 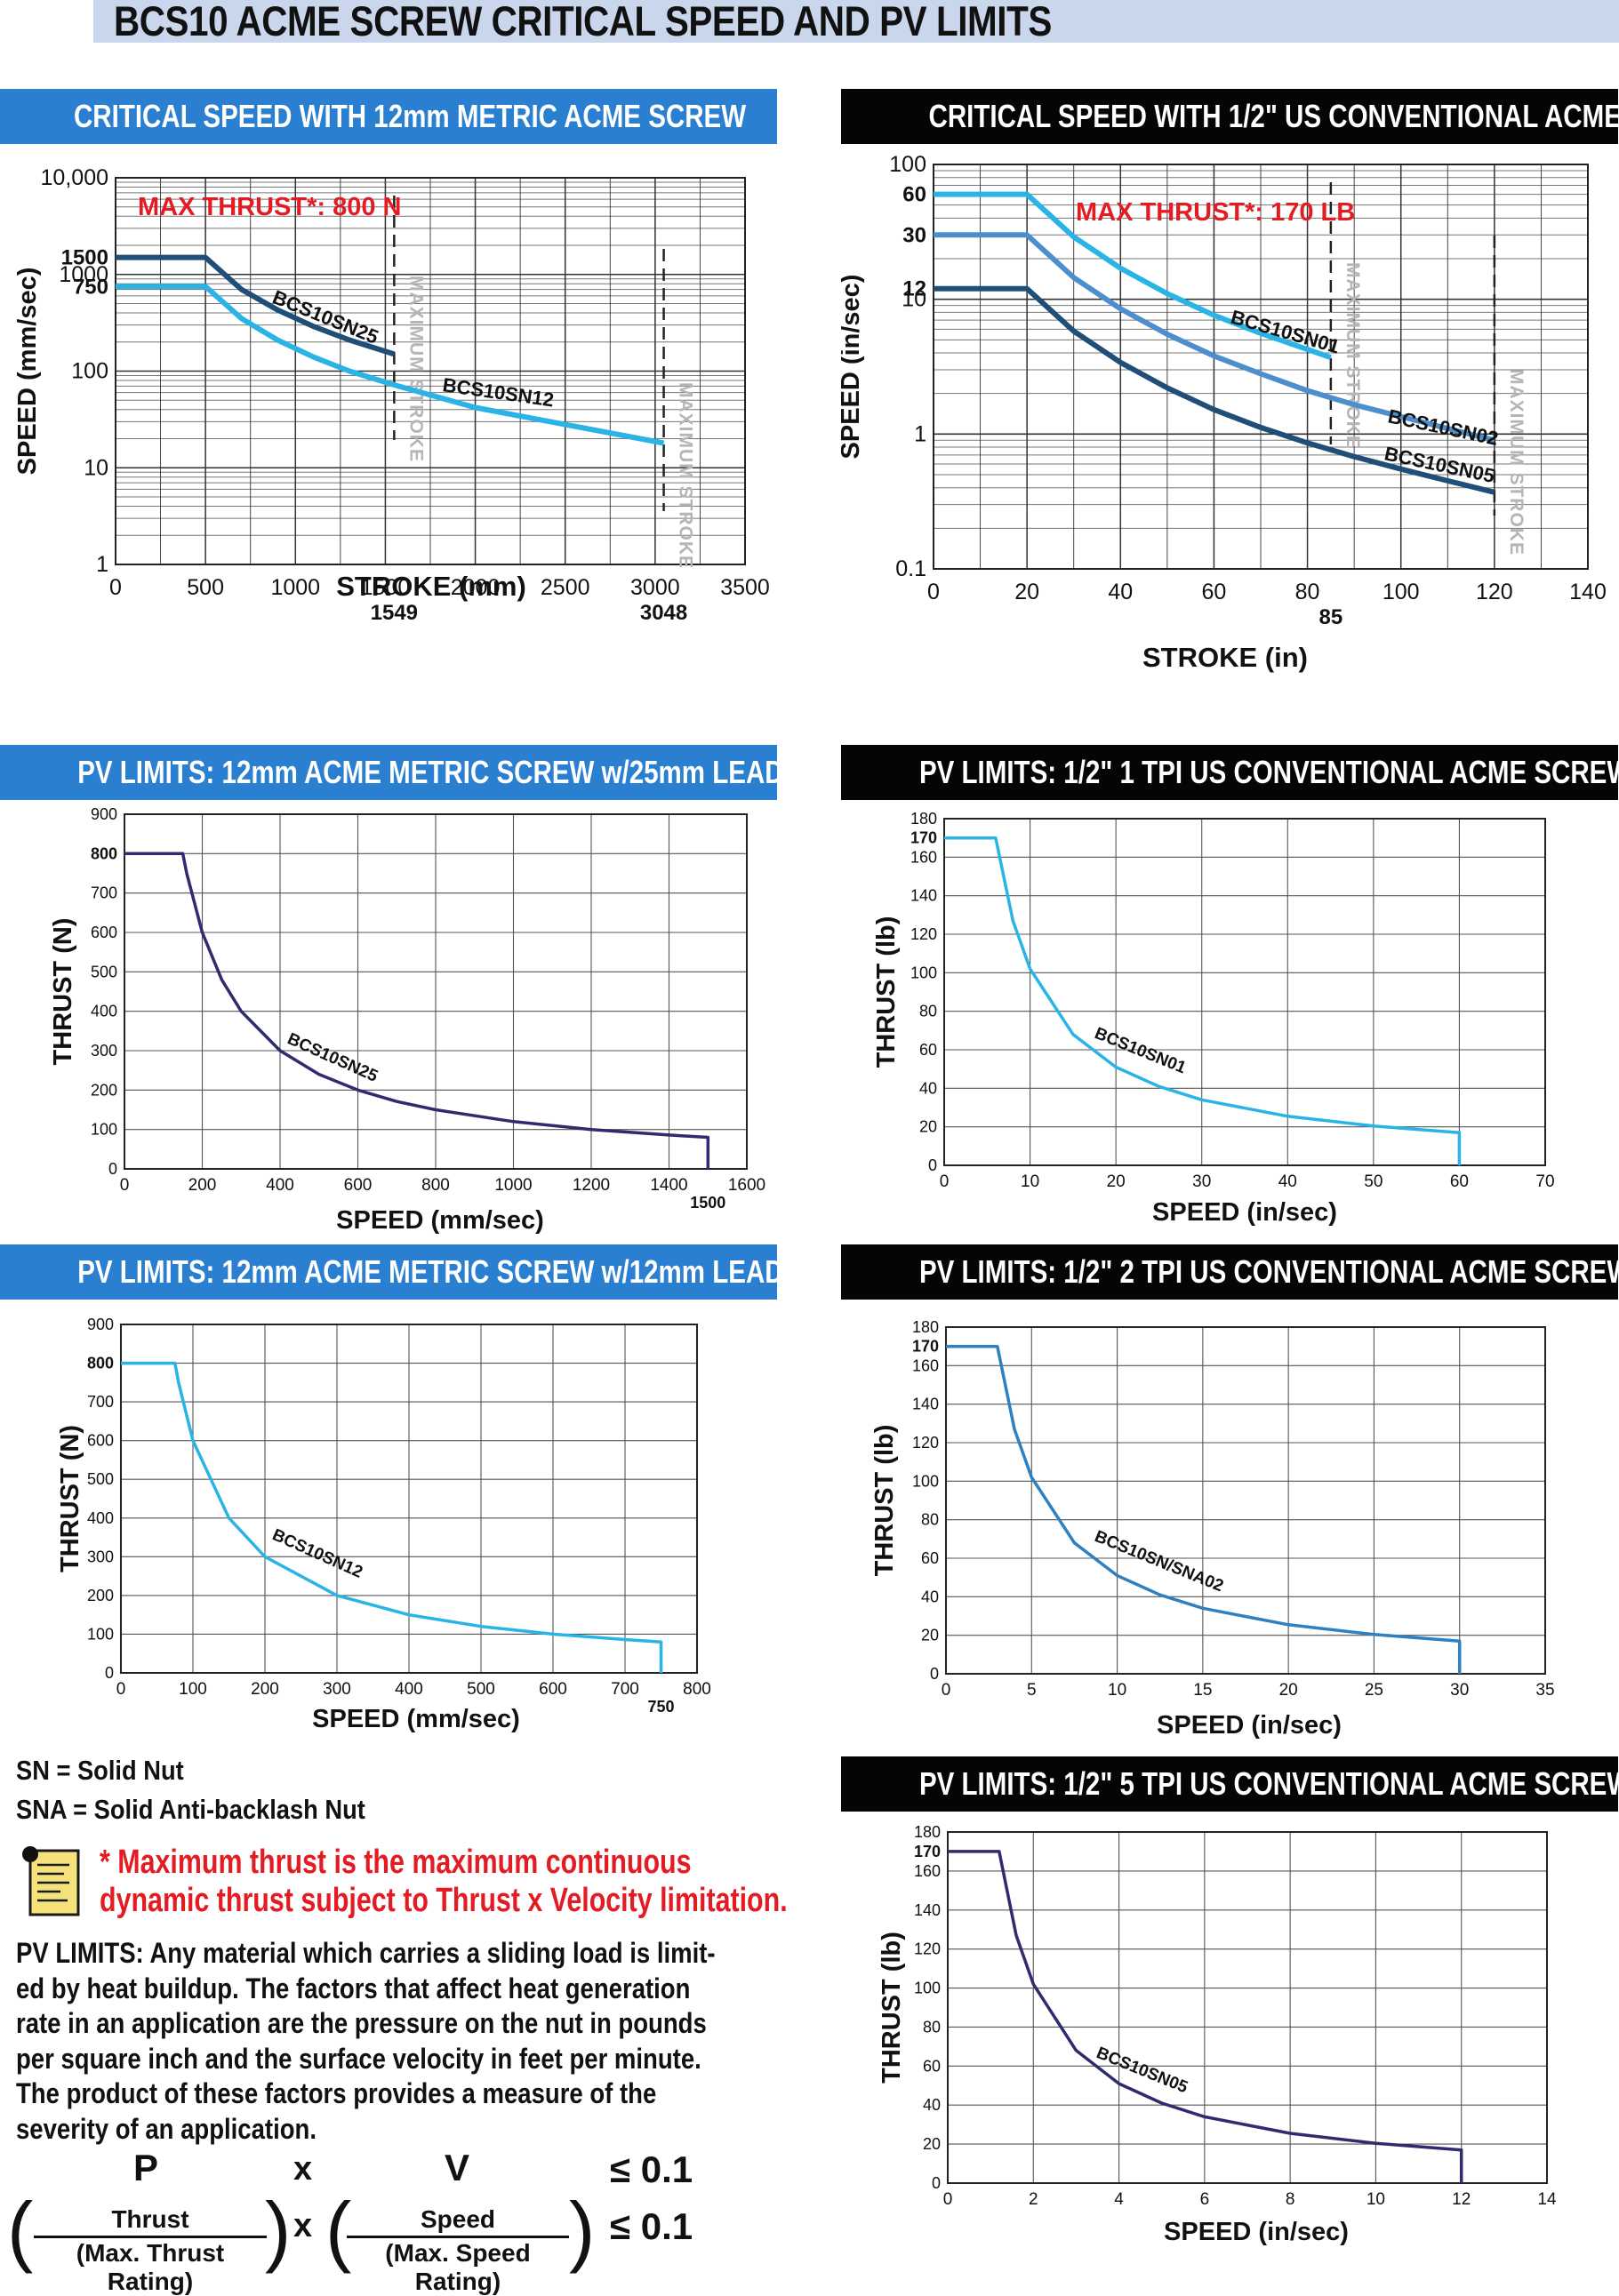 I want to click on x-tick-label: 20, so click(x=1289, y=1690).